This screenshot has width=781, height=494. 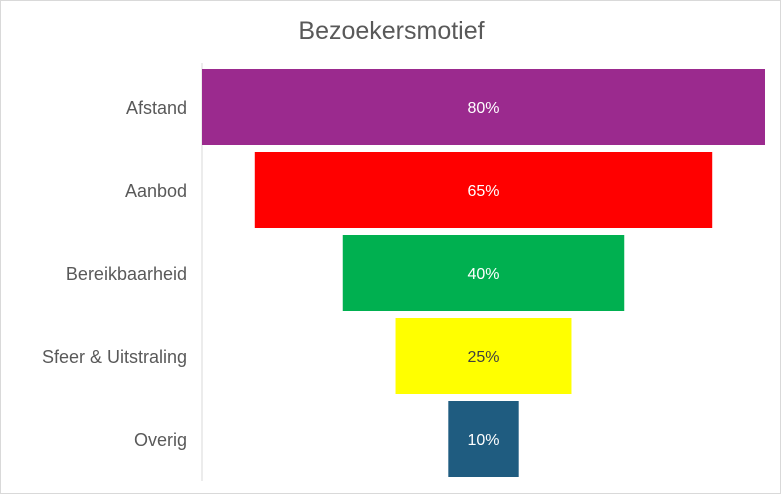 I want to click on data-label: 10%, so click(x=483, y=440).